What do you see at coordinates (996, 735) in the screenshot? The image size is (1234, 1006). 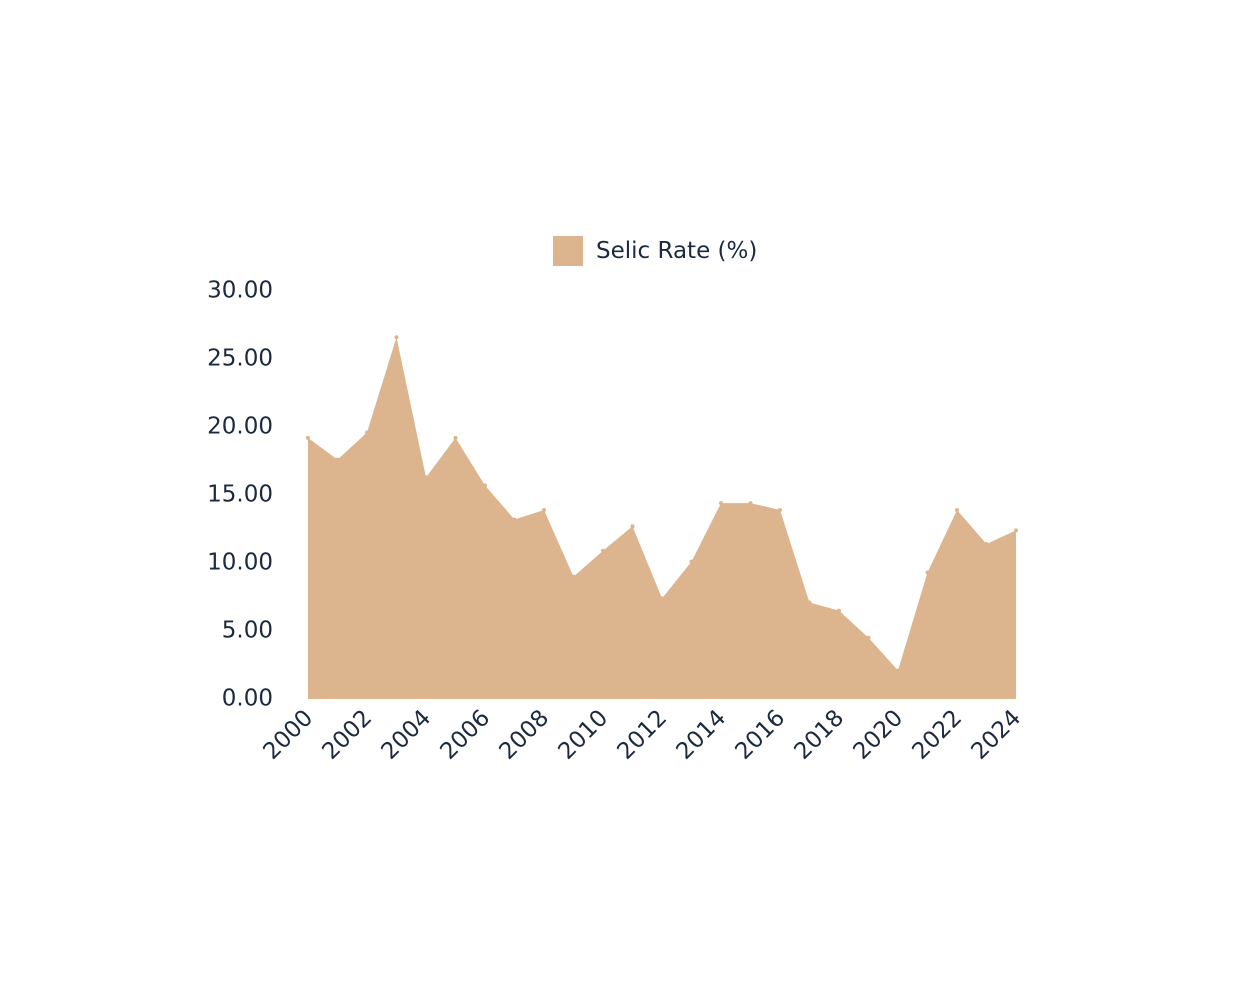 I see `x-tick-label: 2024` at bounding box center [996, 735].